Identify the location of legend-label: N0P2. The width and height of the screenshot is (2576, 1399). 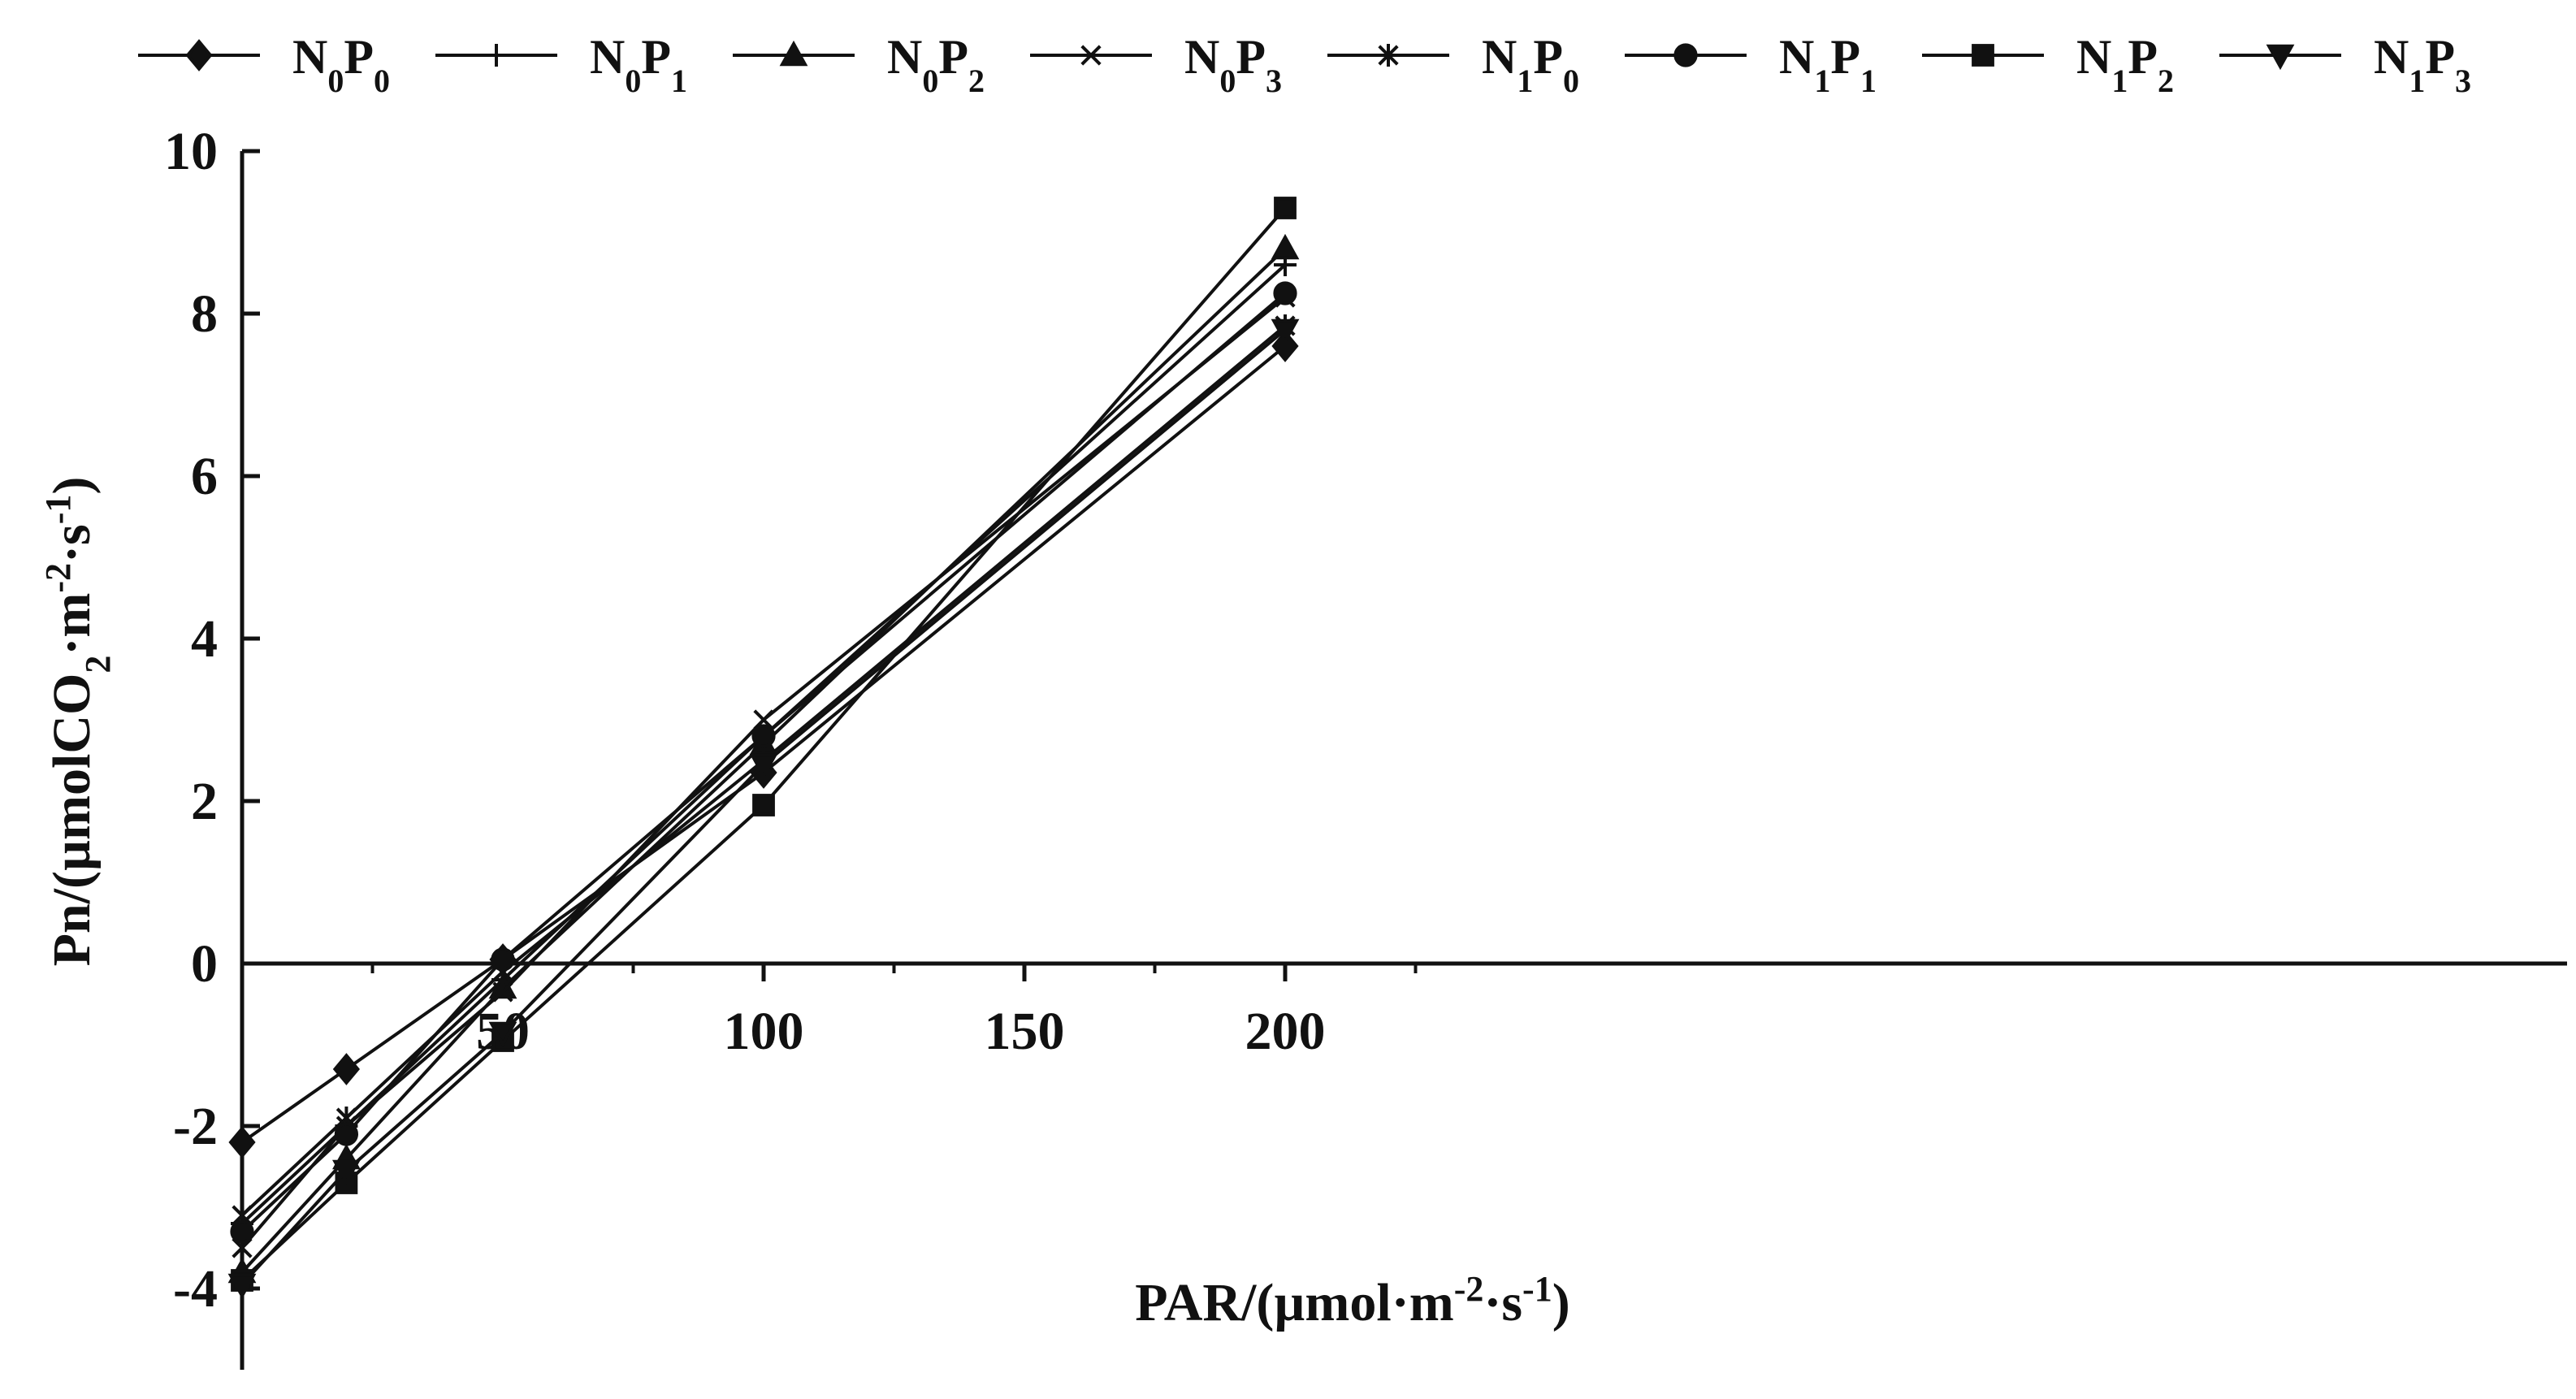
(936, 64).